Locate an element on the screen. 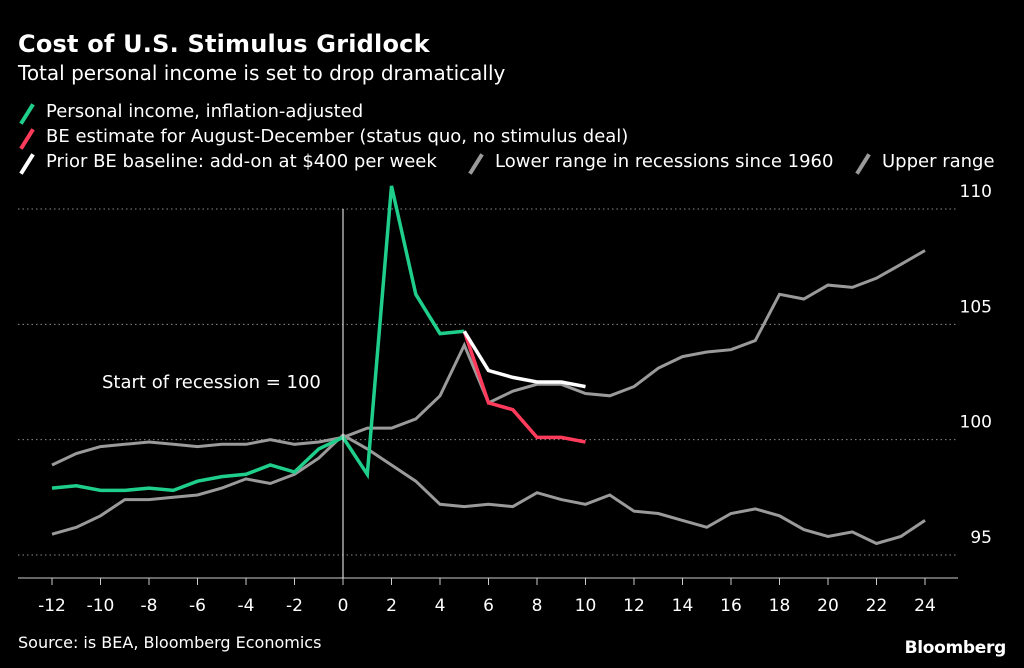 This screenshot has height=668, width=1024. x-tick-label: 8 is located at coordinates (537, 606).